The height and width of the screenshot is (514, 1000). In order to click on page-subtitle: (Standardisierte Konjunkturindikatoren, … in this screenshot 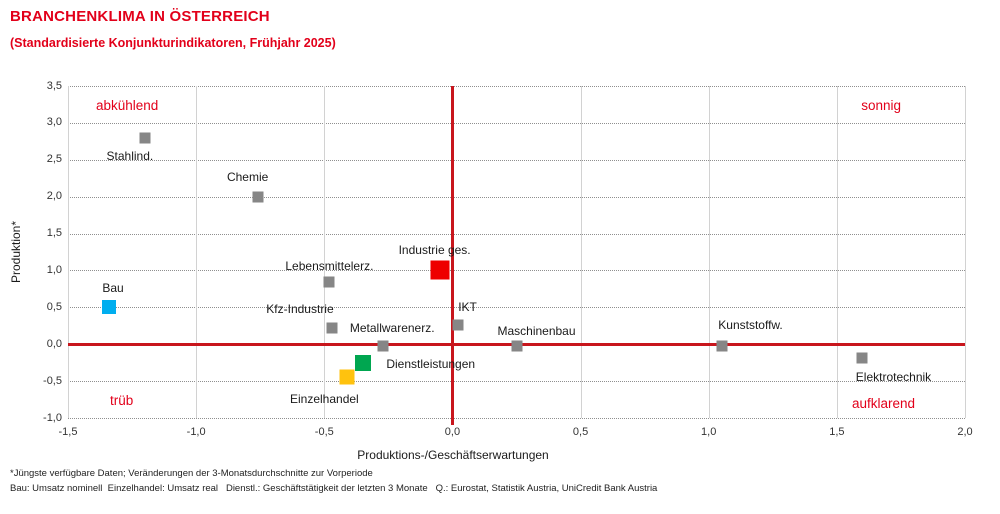, I will do `click(173, 43)`.